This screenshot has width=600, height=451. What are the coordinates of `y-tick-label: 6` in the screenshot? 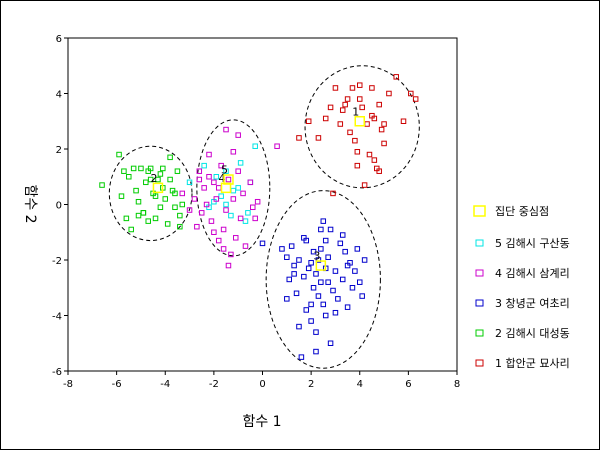 It's located at (59, 39).